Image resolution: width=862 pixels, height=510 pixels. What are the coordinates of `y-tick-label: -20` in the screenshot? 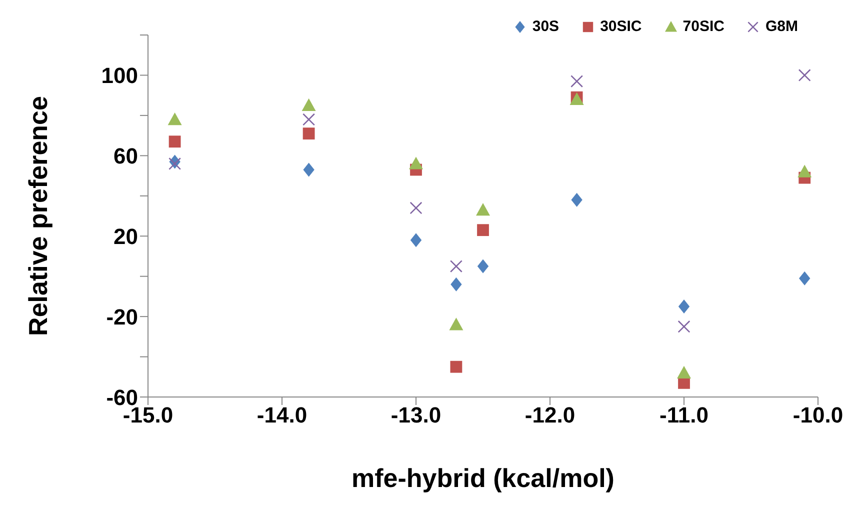 It's located at (122, 317).